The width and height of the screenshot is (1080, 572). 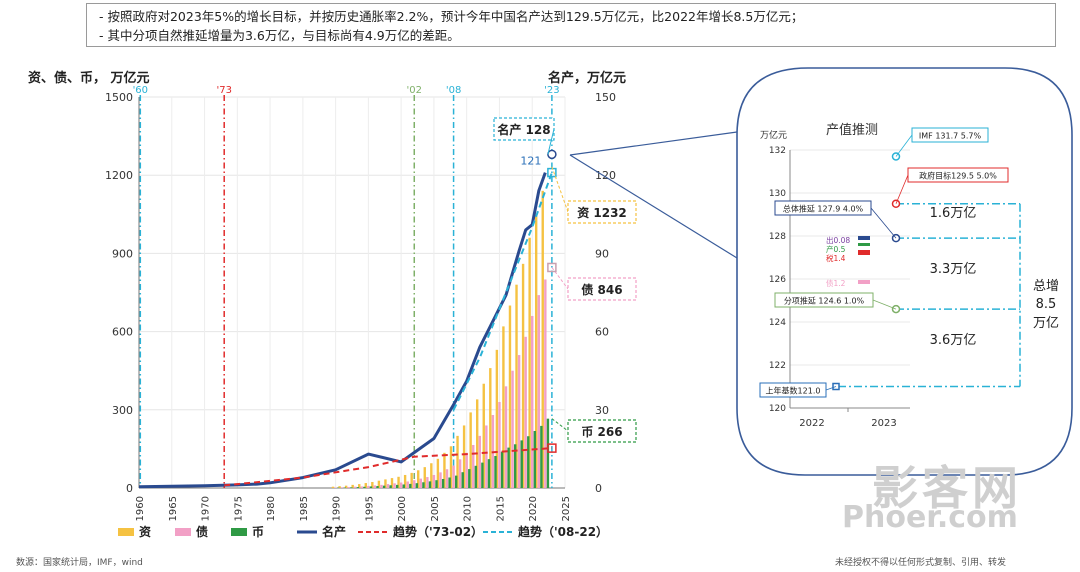 What do you see at coordinates (864, 244) in the screenshot?
I see `inset-mark-chan` at bounding box center [864, 244].